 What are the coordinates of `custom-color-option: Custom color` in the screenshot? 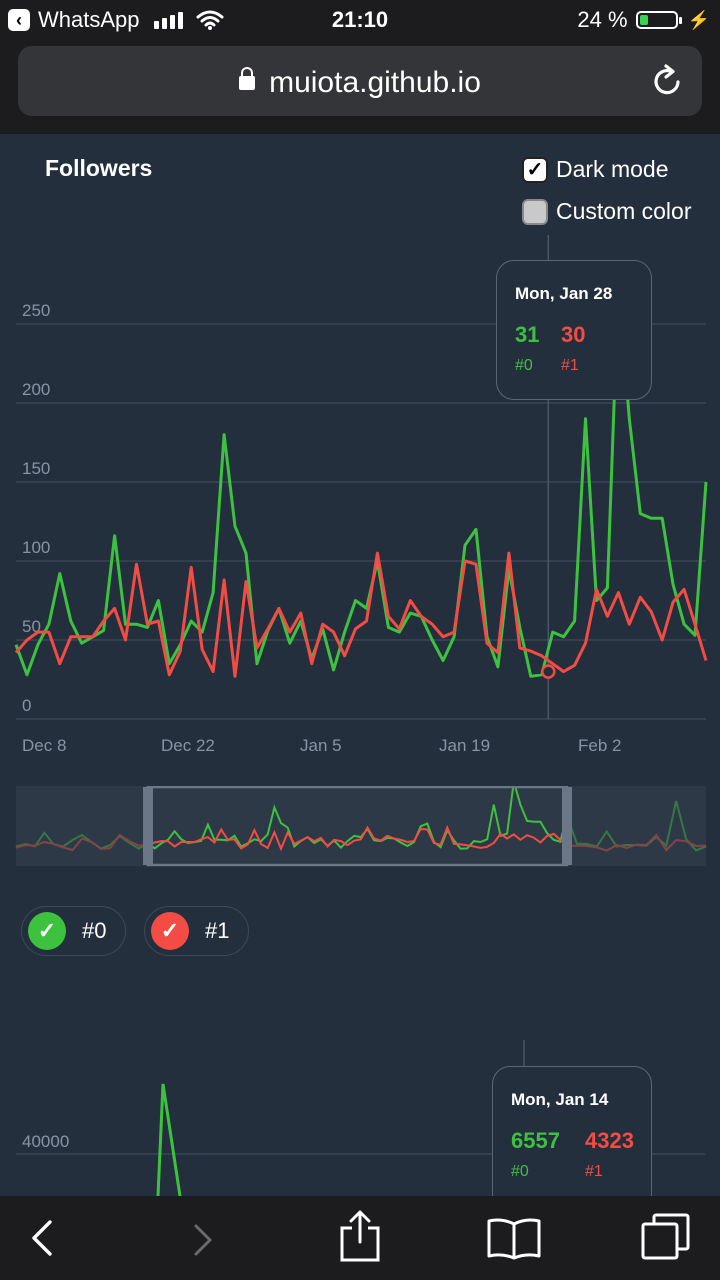 It's located at (606, 211).